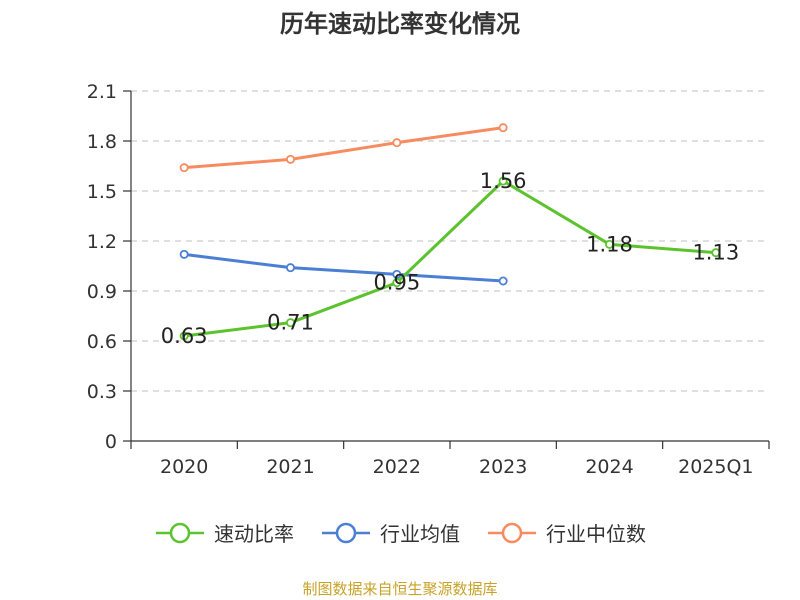 Image resolution: width=800 pixels, height=600 pixels. I want to click on legend-swatch-quick-ratio, so click(180, 533).